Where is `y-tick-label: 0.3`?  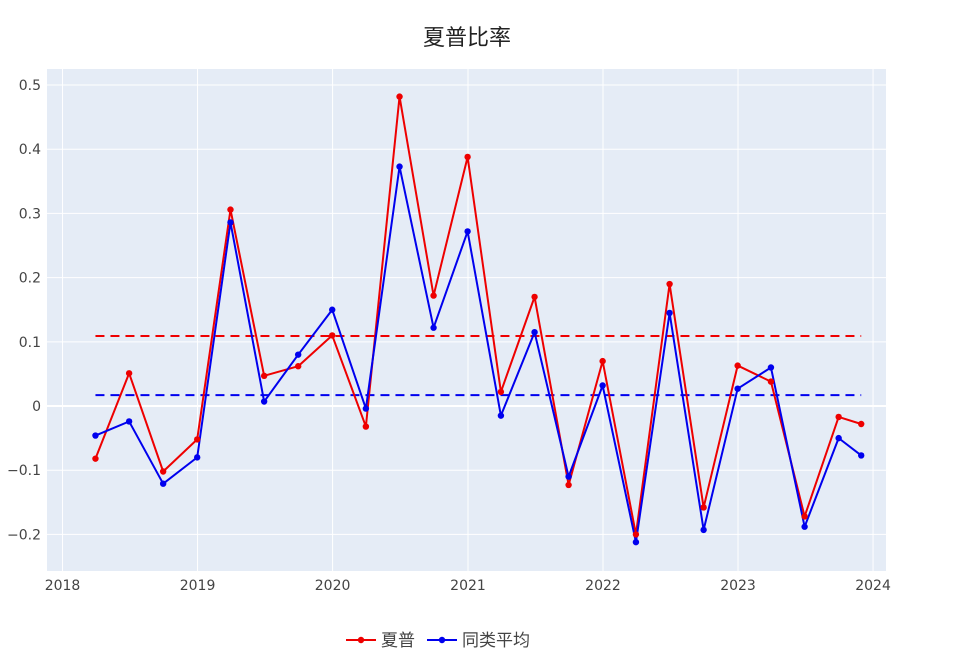 y-tick-label: 0.3 is located at coordinates (30, 214).